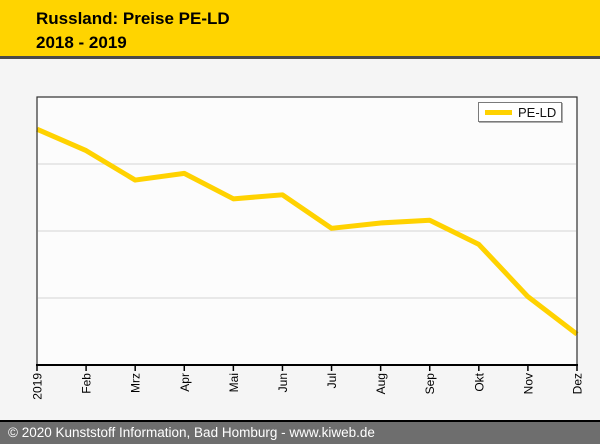  I want to click on chart-header: Russland: Preise PE-LD 2018 - 2019, so click(300, 29).